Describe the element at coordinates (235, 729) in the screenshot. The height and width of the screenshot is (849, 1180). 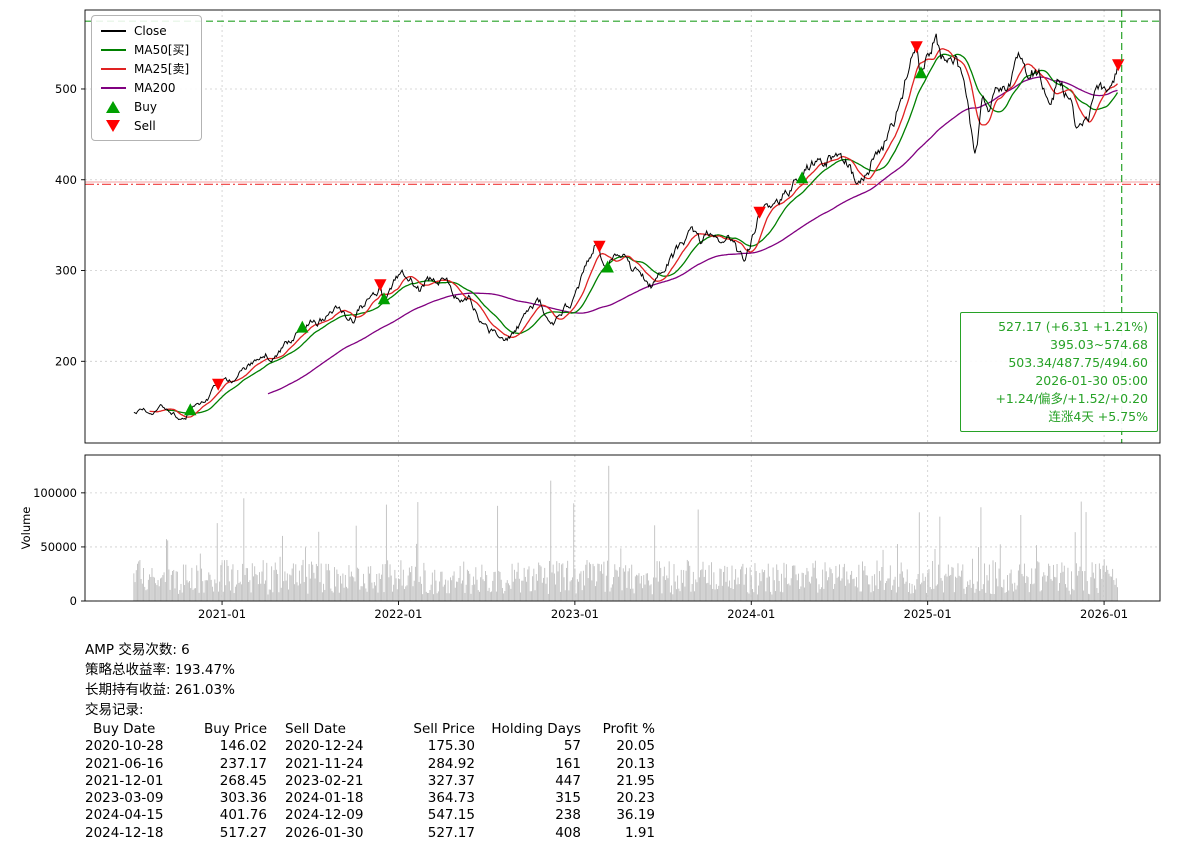
I see `col-header-buy-price: Buy Price` at that location.